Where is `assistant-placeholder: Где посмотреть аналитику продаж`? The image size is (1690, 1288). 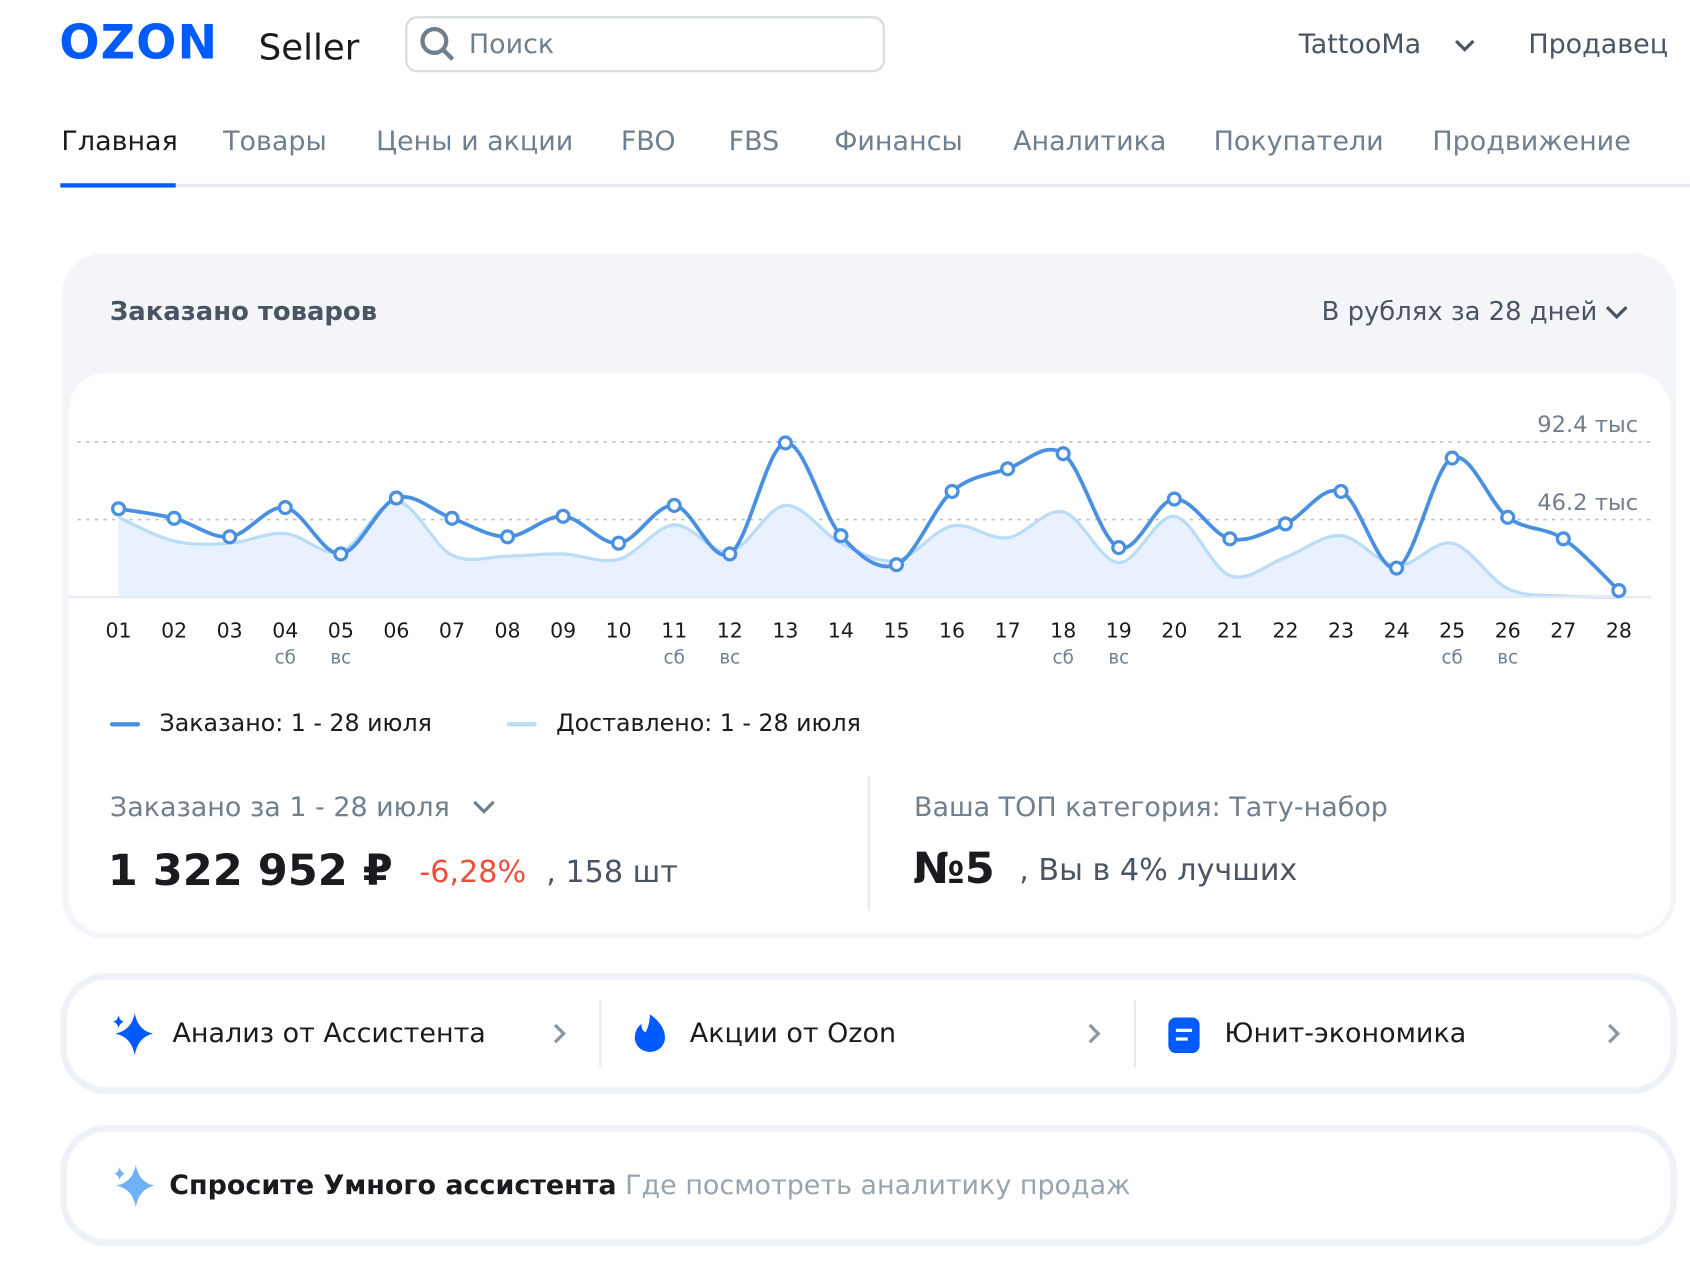 assistant-placeholder: Где посмотреть аналитику продаж is located at coordinates (877, 1185).